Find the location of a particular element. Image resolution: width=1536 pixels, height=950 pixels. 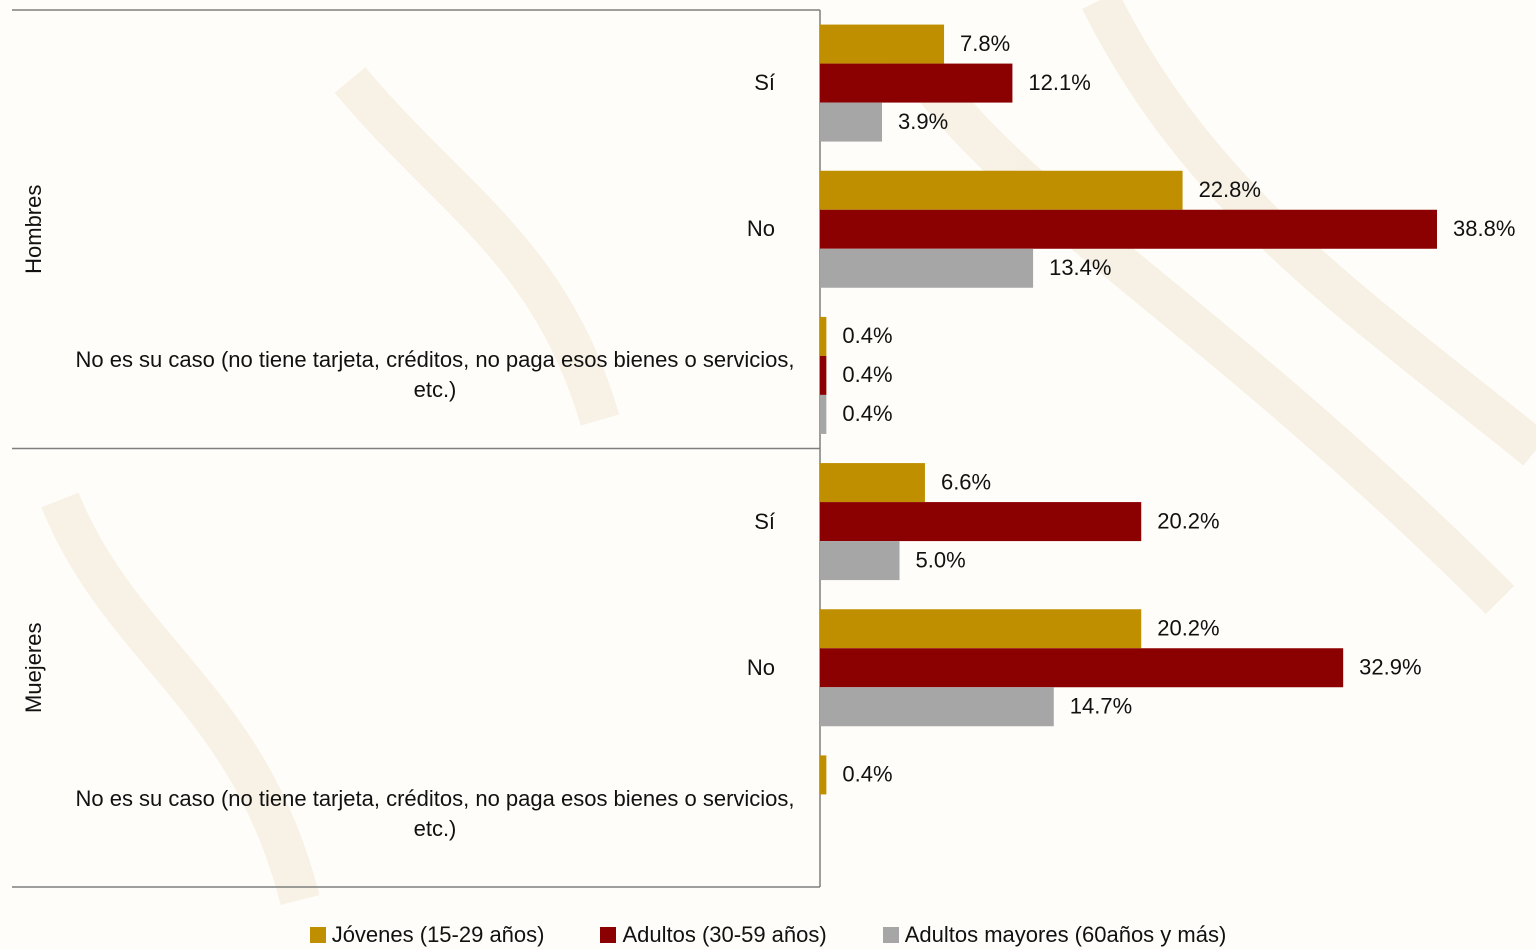

legend-label: Adultos (30-59 años) is located at coordinates (724, 934).